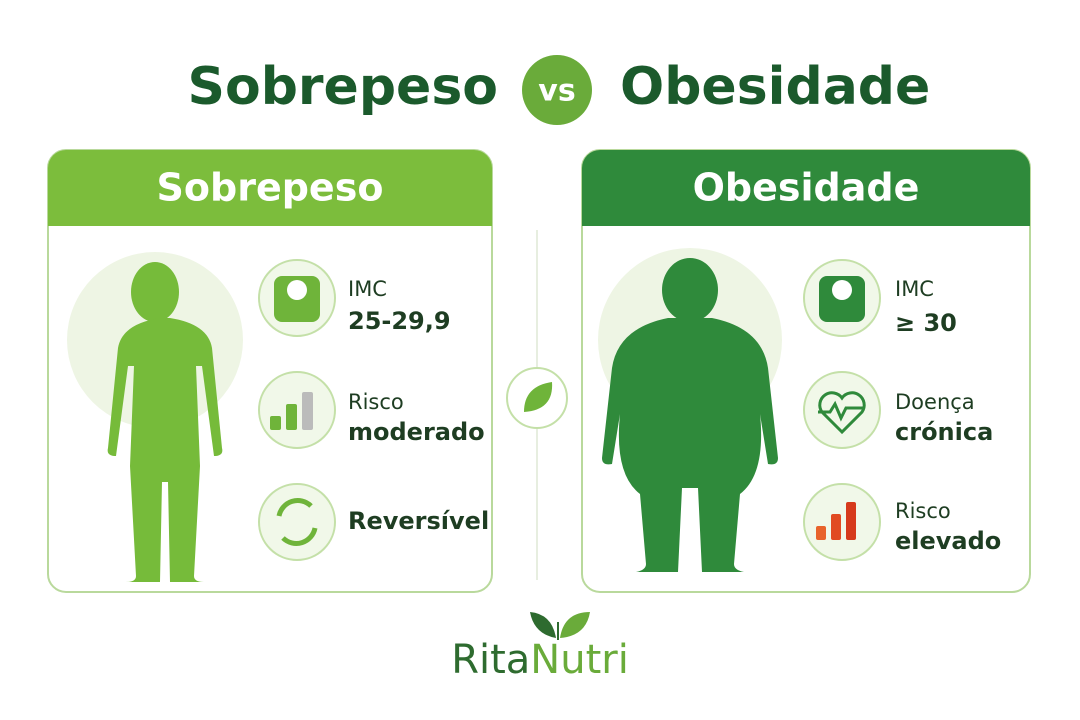  What do you see at coordinates (944, 432) in the screenshot?
I see `item-value: crónica` at bounding box center [944, 432].